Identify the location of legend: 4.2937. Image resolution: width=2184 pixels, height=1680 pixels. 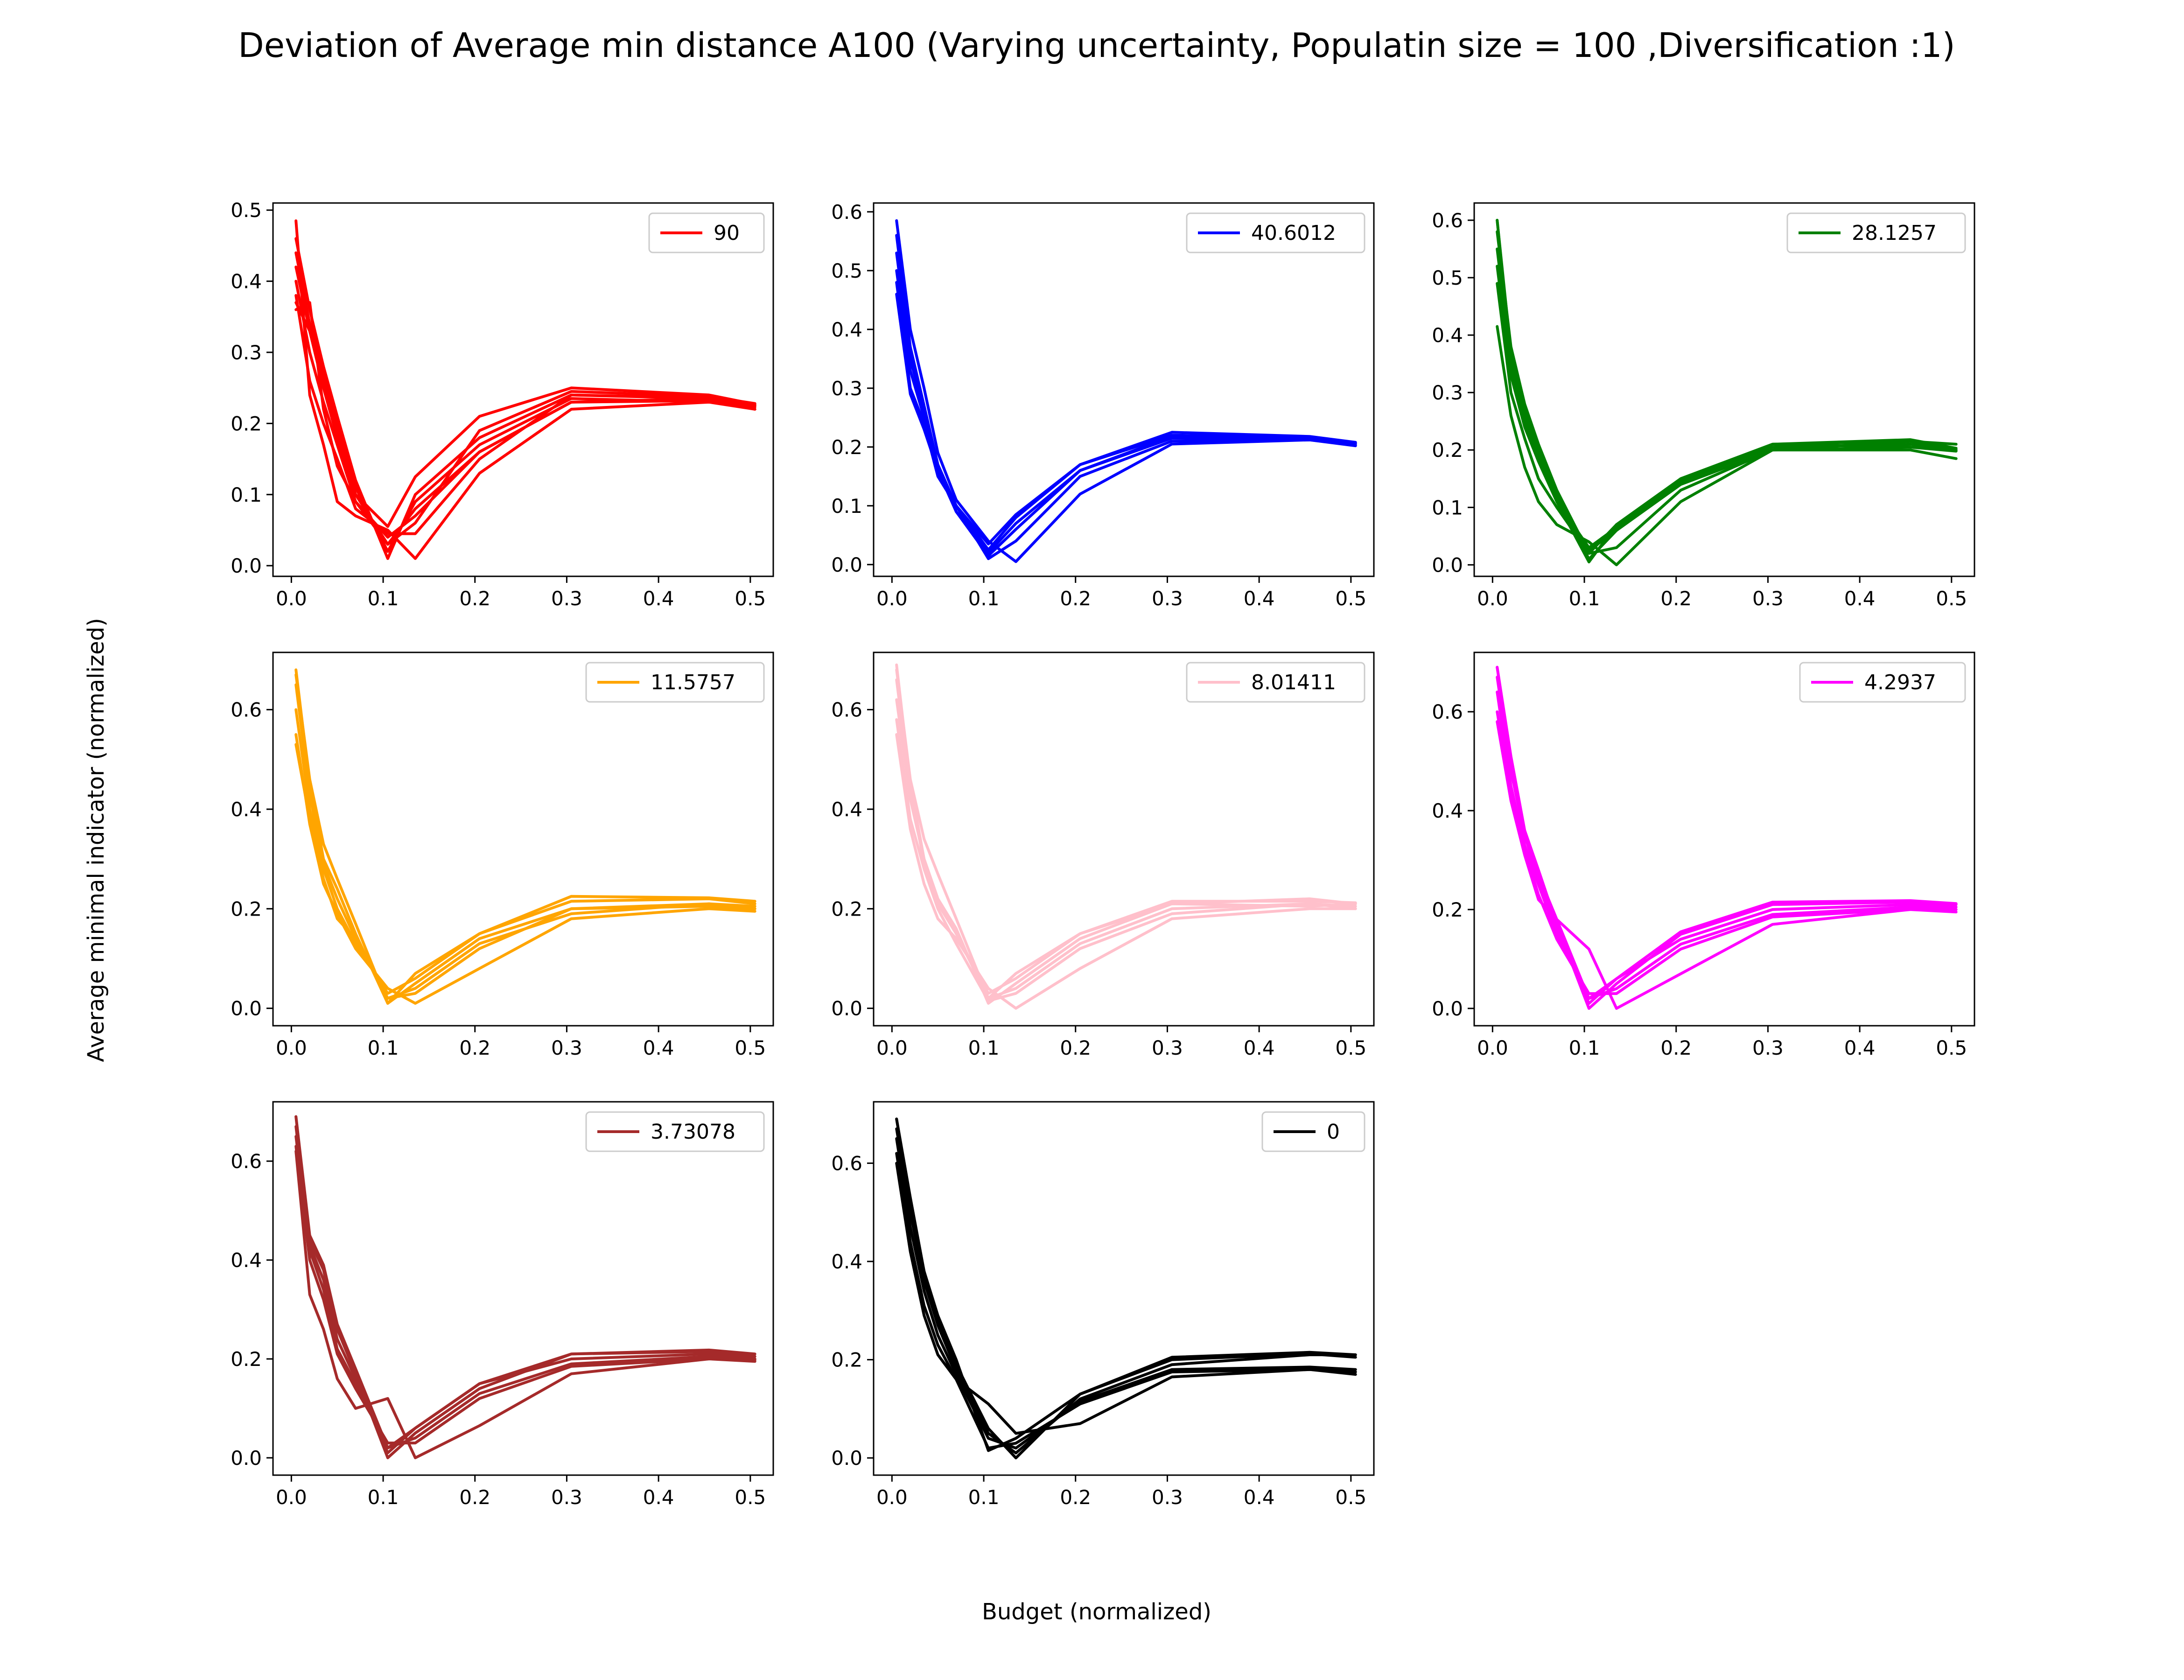
(1882, 682).